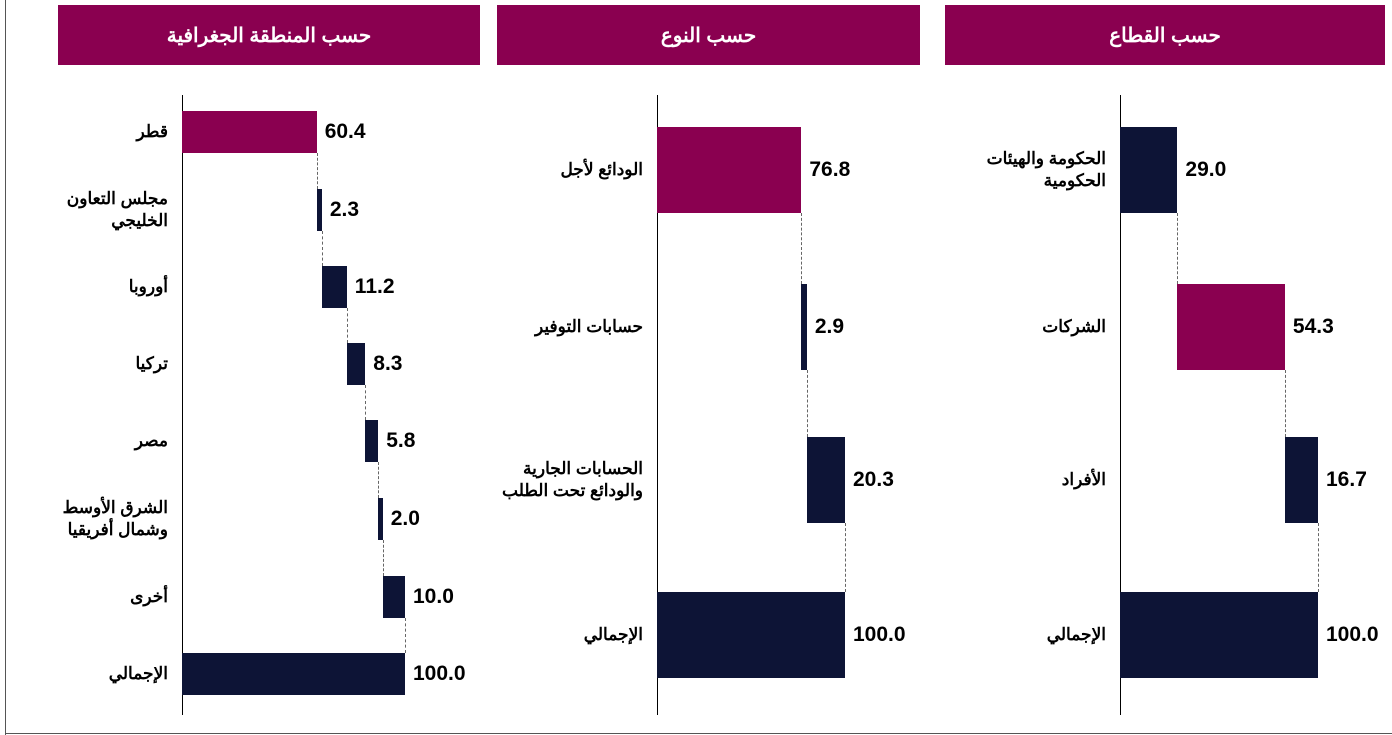 The image size is (1392, 735). Describe the element at coordinates (405, 518) in the screenshot. I see `value-label: 2.0` at that location.